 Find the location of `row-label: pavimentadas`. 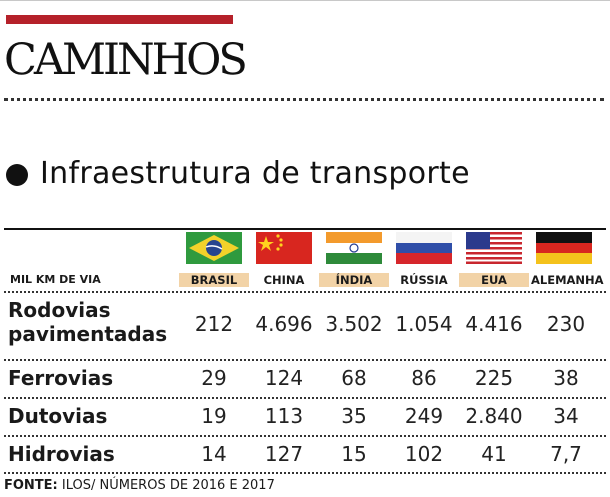

row-label: pavimentadas is located at coordinates (88, 334).